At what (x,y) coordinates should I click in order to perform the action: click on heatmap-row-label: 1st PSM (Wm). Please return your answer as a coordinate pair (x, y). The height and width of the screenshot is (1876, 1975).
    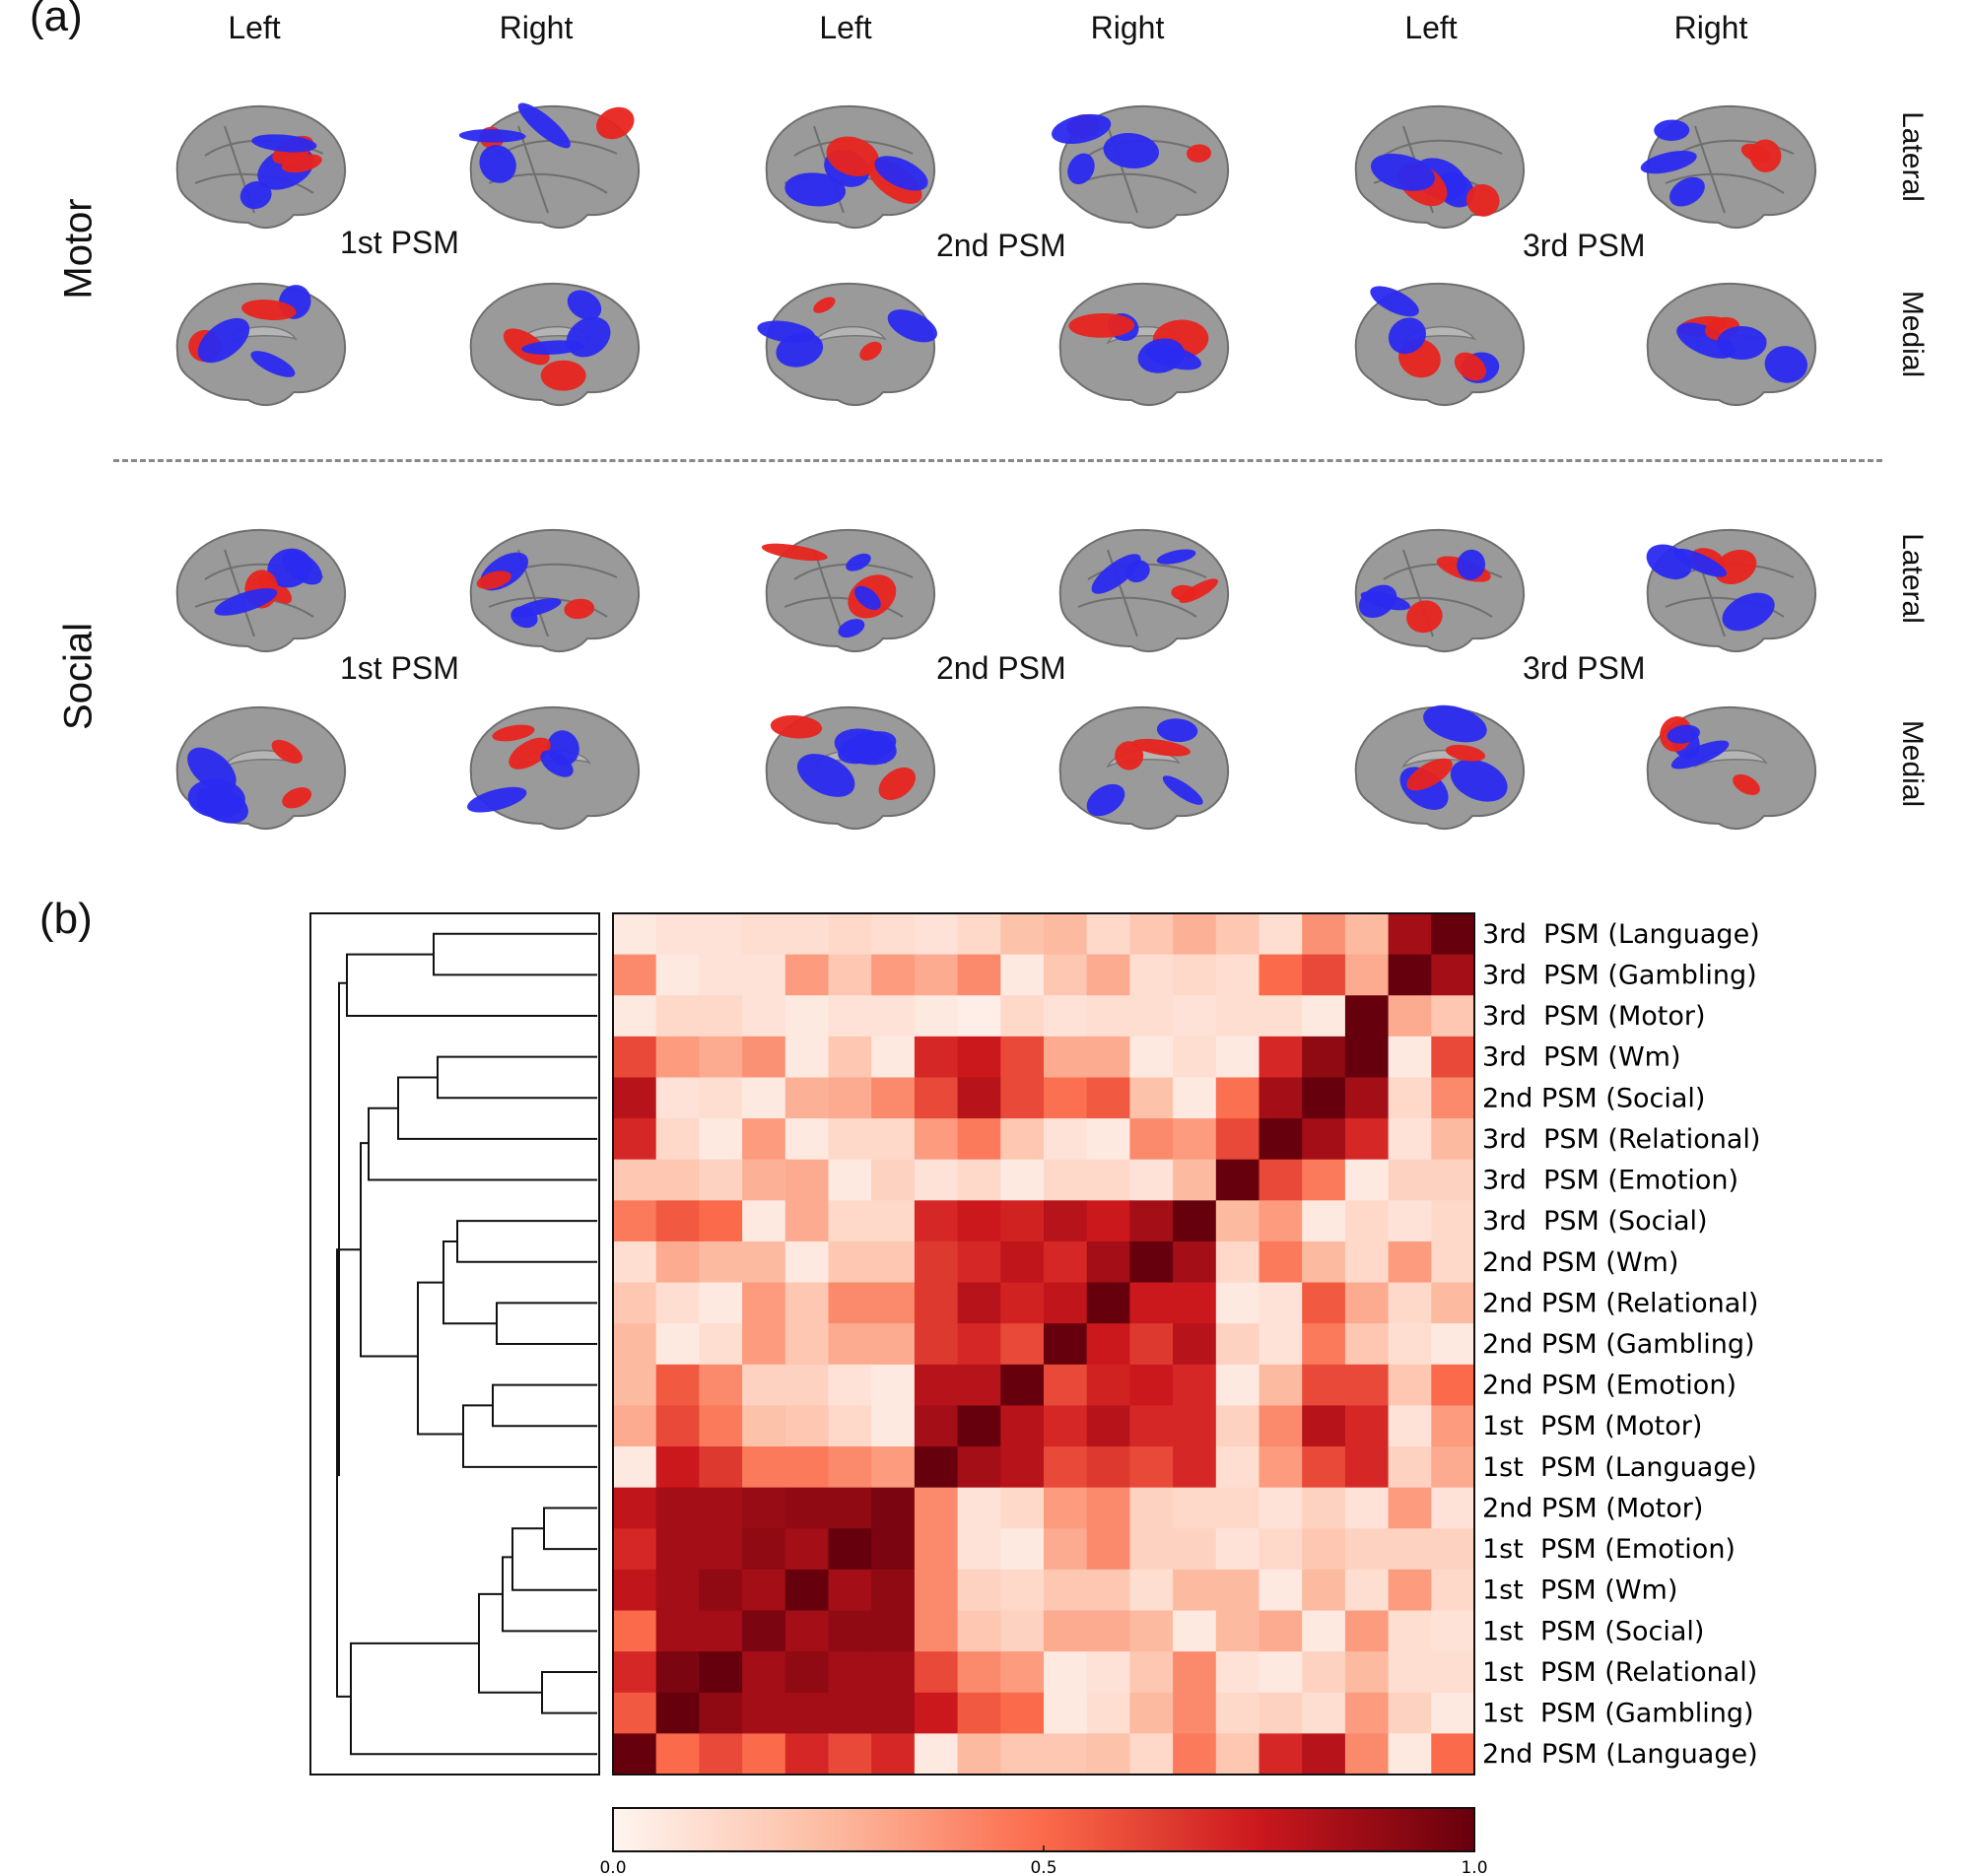
    Looking at the image, I should click on (1579, 1591).